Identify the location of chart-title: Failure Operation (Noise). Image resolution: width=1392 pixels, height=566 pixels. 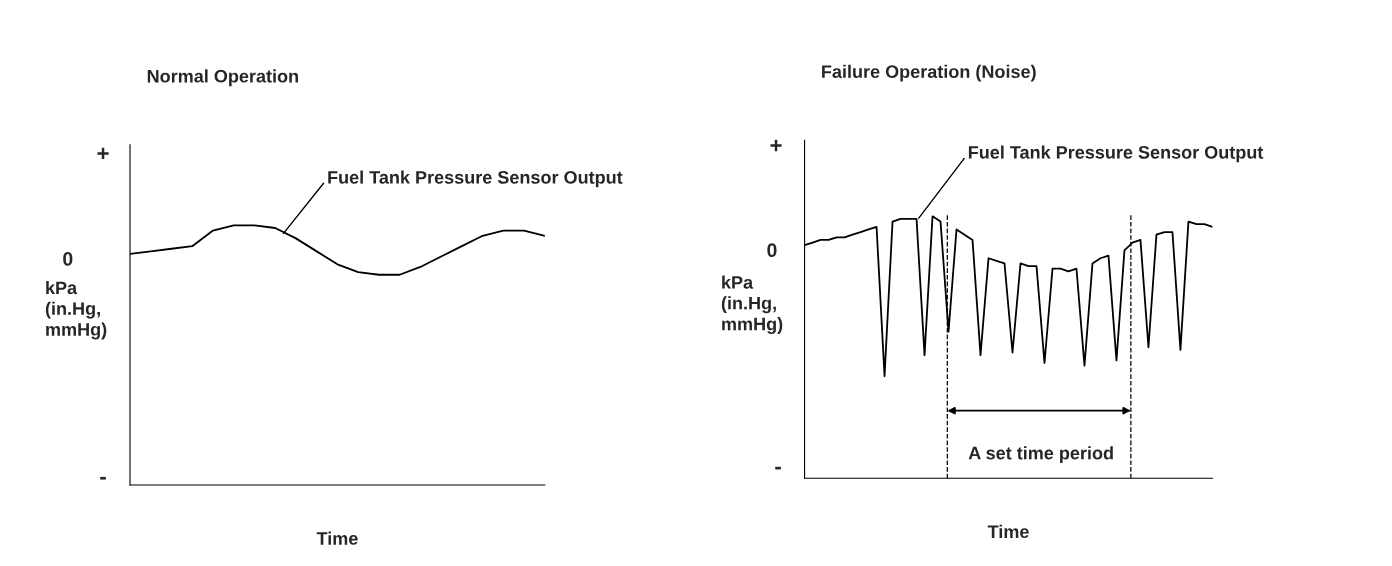
(929, 73).